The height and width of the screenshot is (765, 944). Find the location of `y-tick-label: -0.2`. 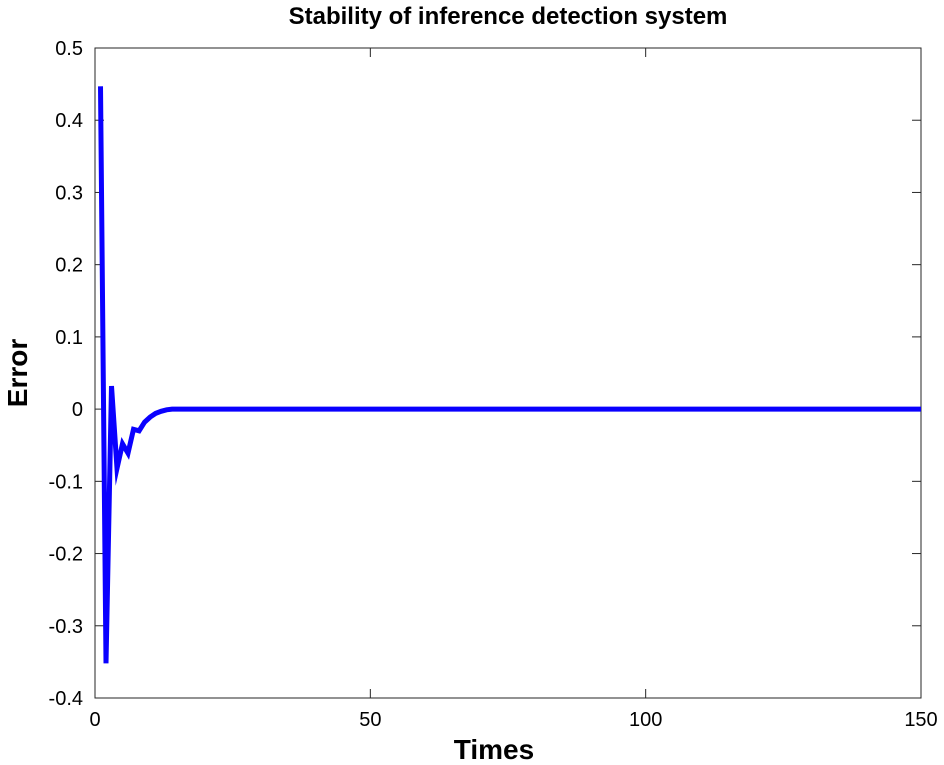

y-tick-label: -0.2 is located at coordinates (66, 555).